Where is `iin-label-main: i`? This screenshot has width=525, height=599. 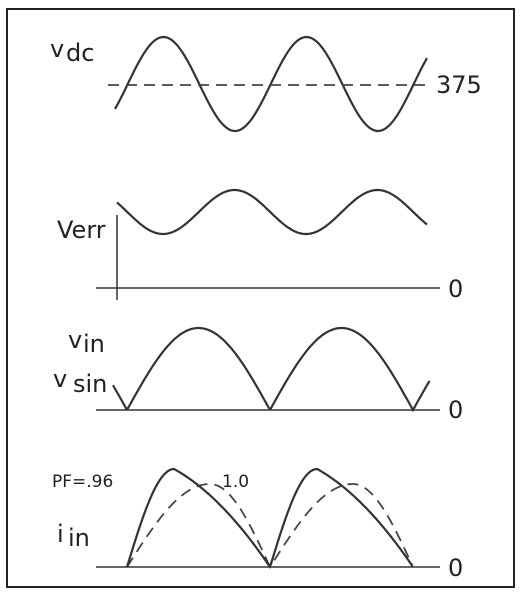
iin-label-main: i is located at coordinates (60, 534).